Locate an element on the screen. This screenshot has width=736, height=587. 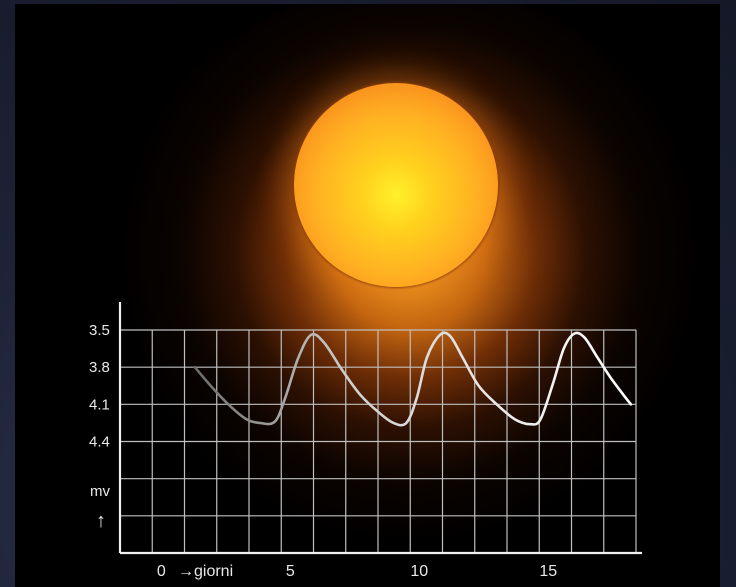
y-axis-label: mv is located at coordinates (100, 491).